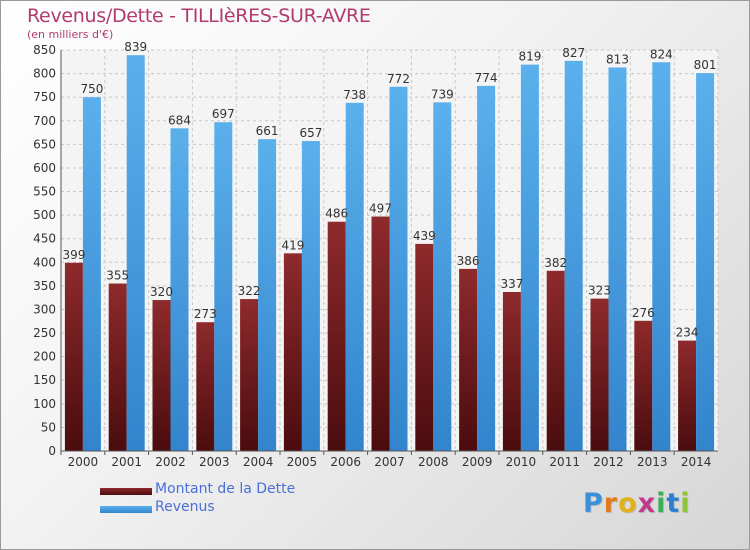 The width and height of the screenshot is (750, 550). What do you see at coordinates (117, 276) in the screenshot?
I see `data-label-debt: 355` at bounding box center [117, 276].